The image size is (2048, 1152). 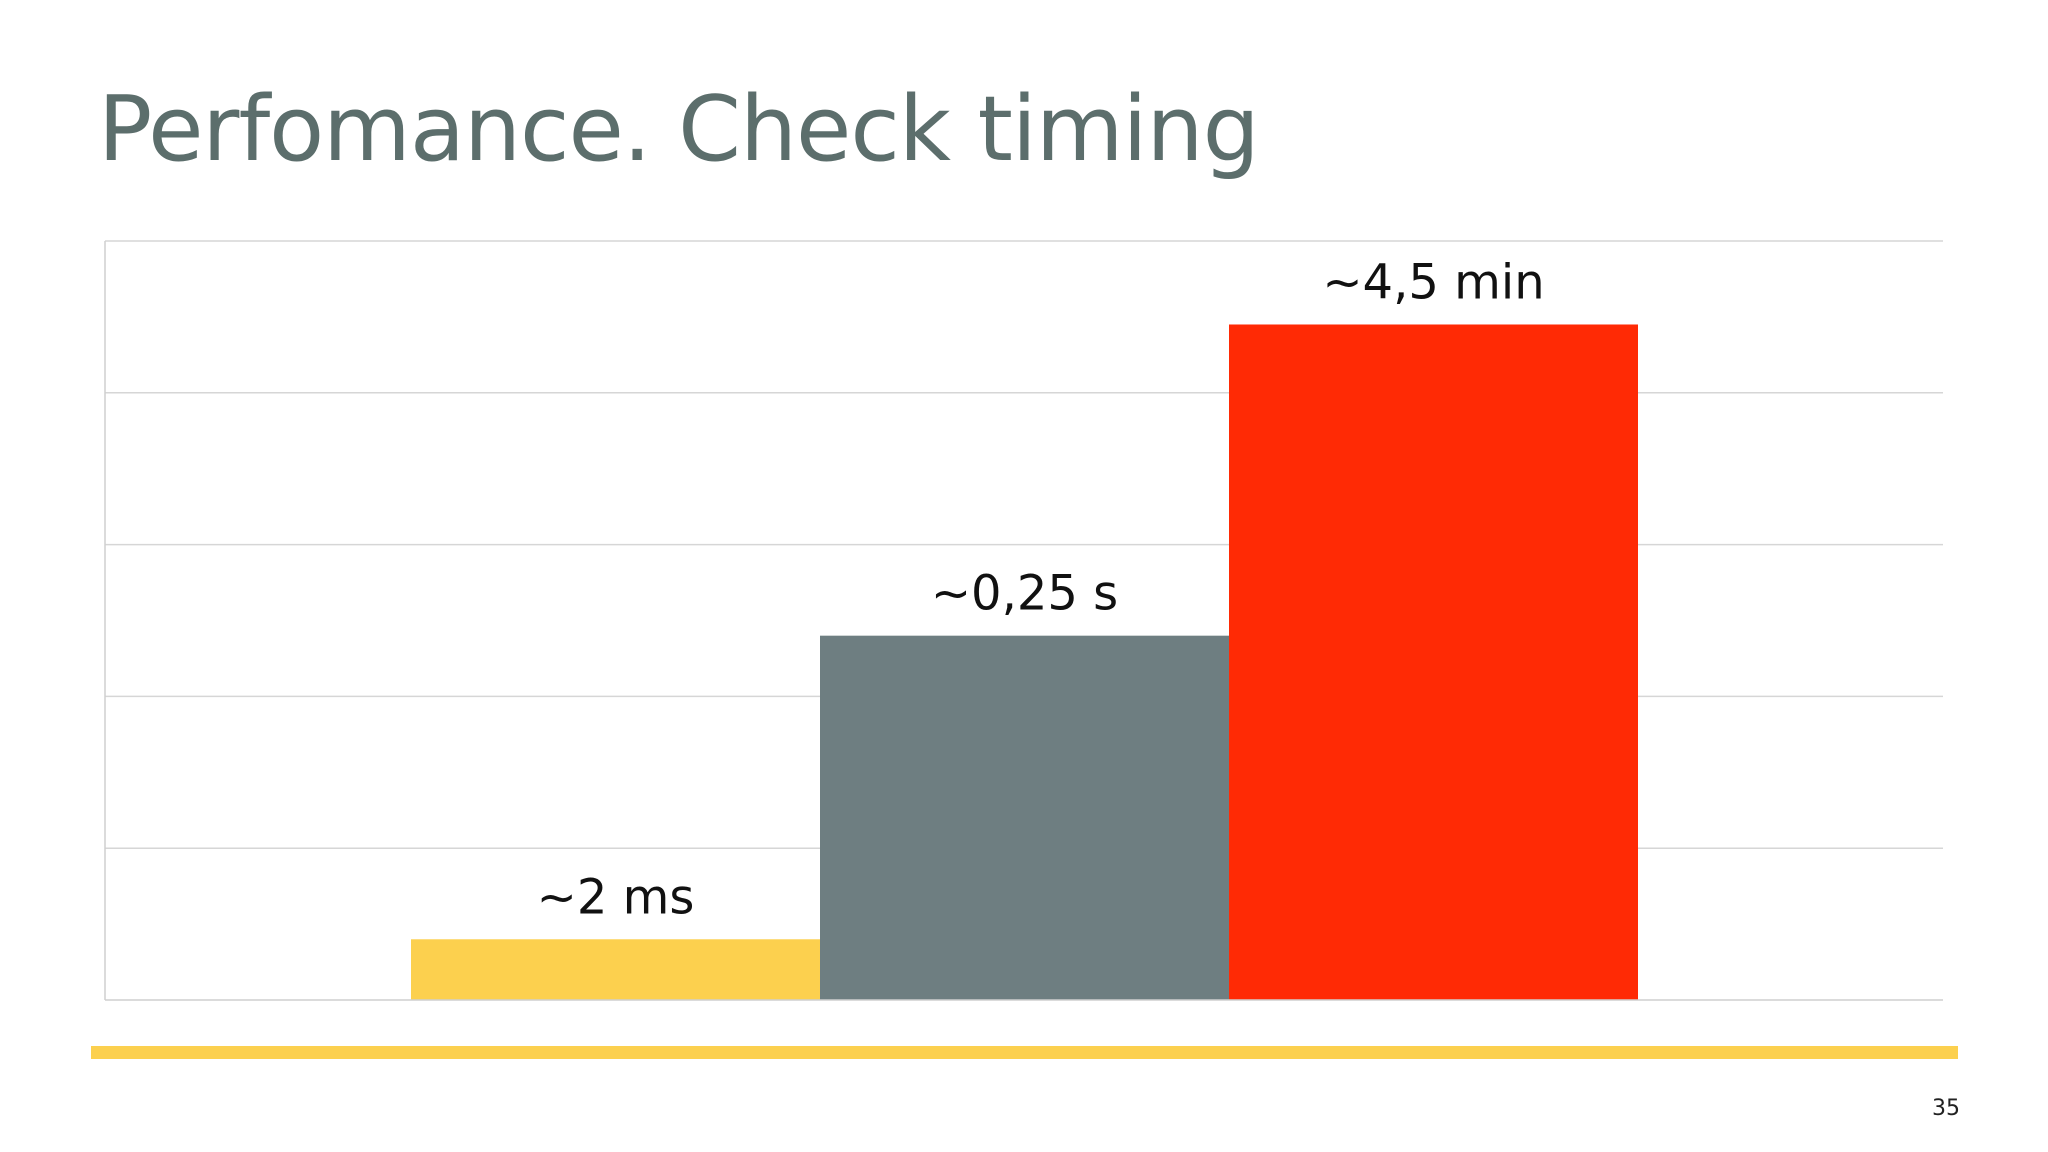 I want to click on bar-label-2: ~0,25 s, so click(x=1024, y=594).